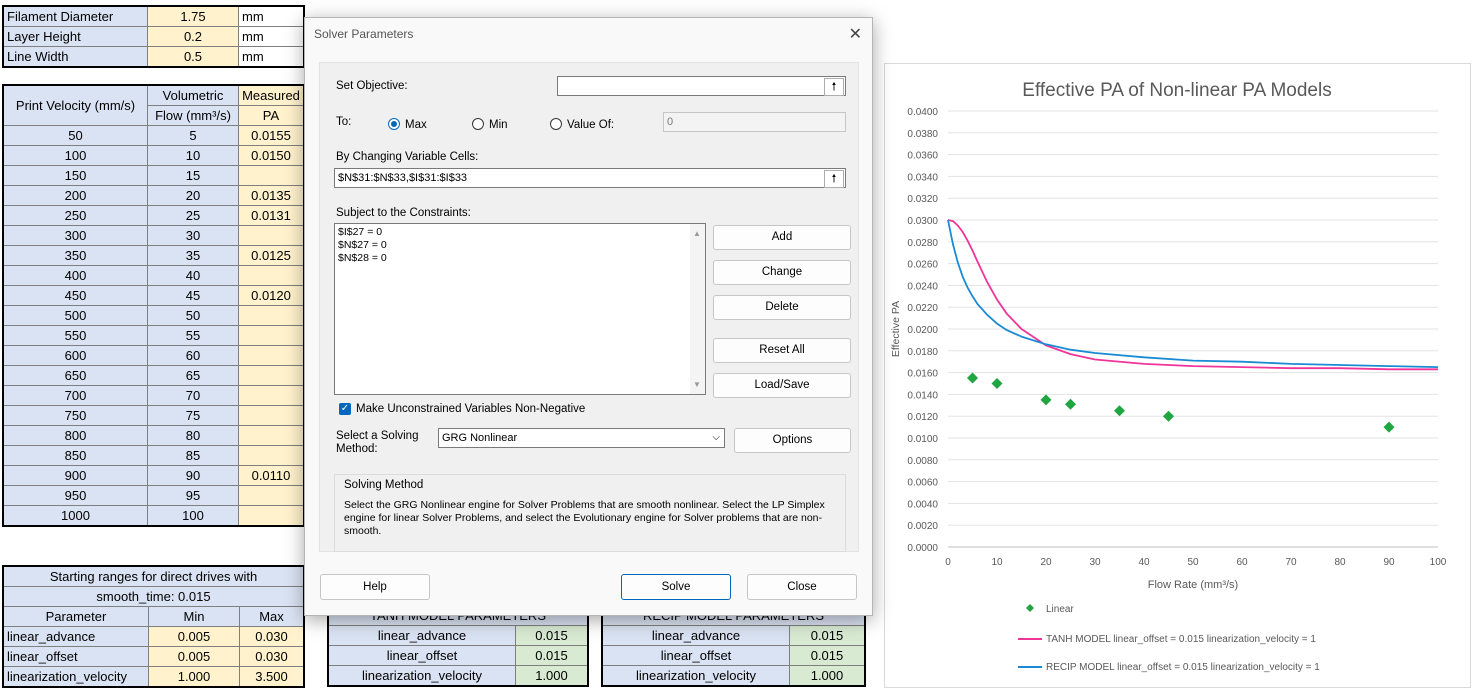 The width and height of the screenshot is (1474, 690). Describe the element at coordinates (272, 636) in the screenshot. I see `range-max-cell: 0.030` at that location.